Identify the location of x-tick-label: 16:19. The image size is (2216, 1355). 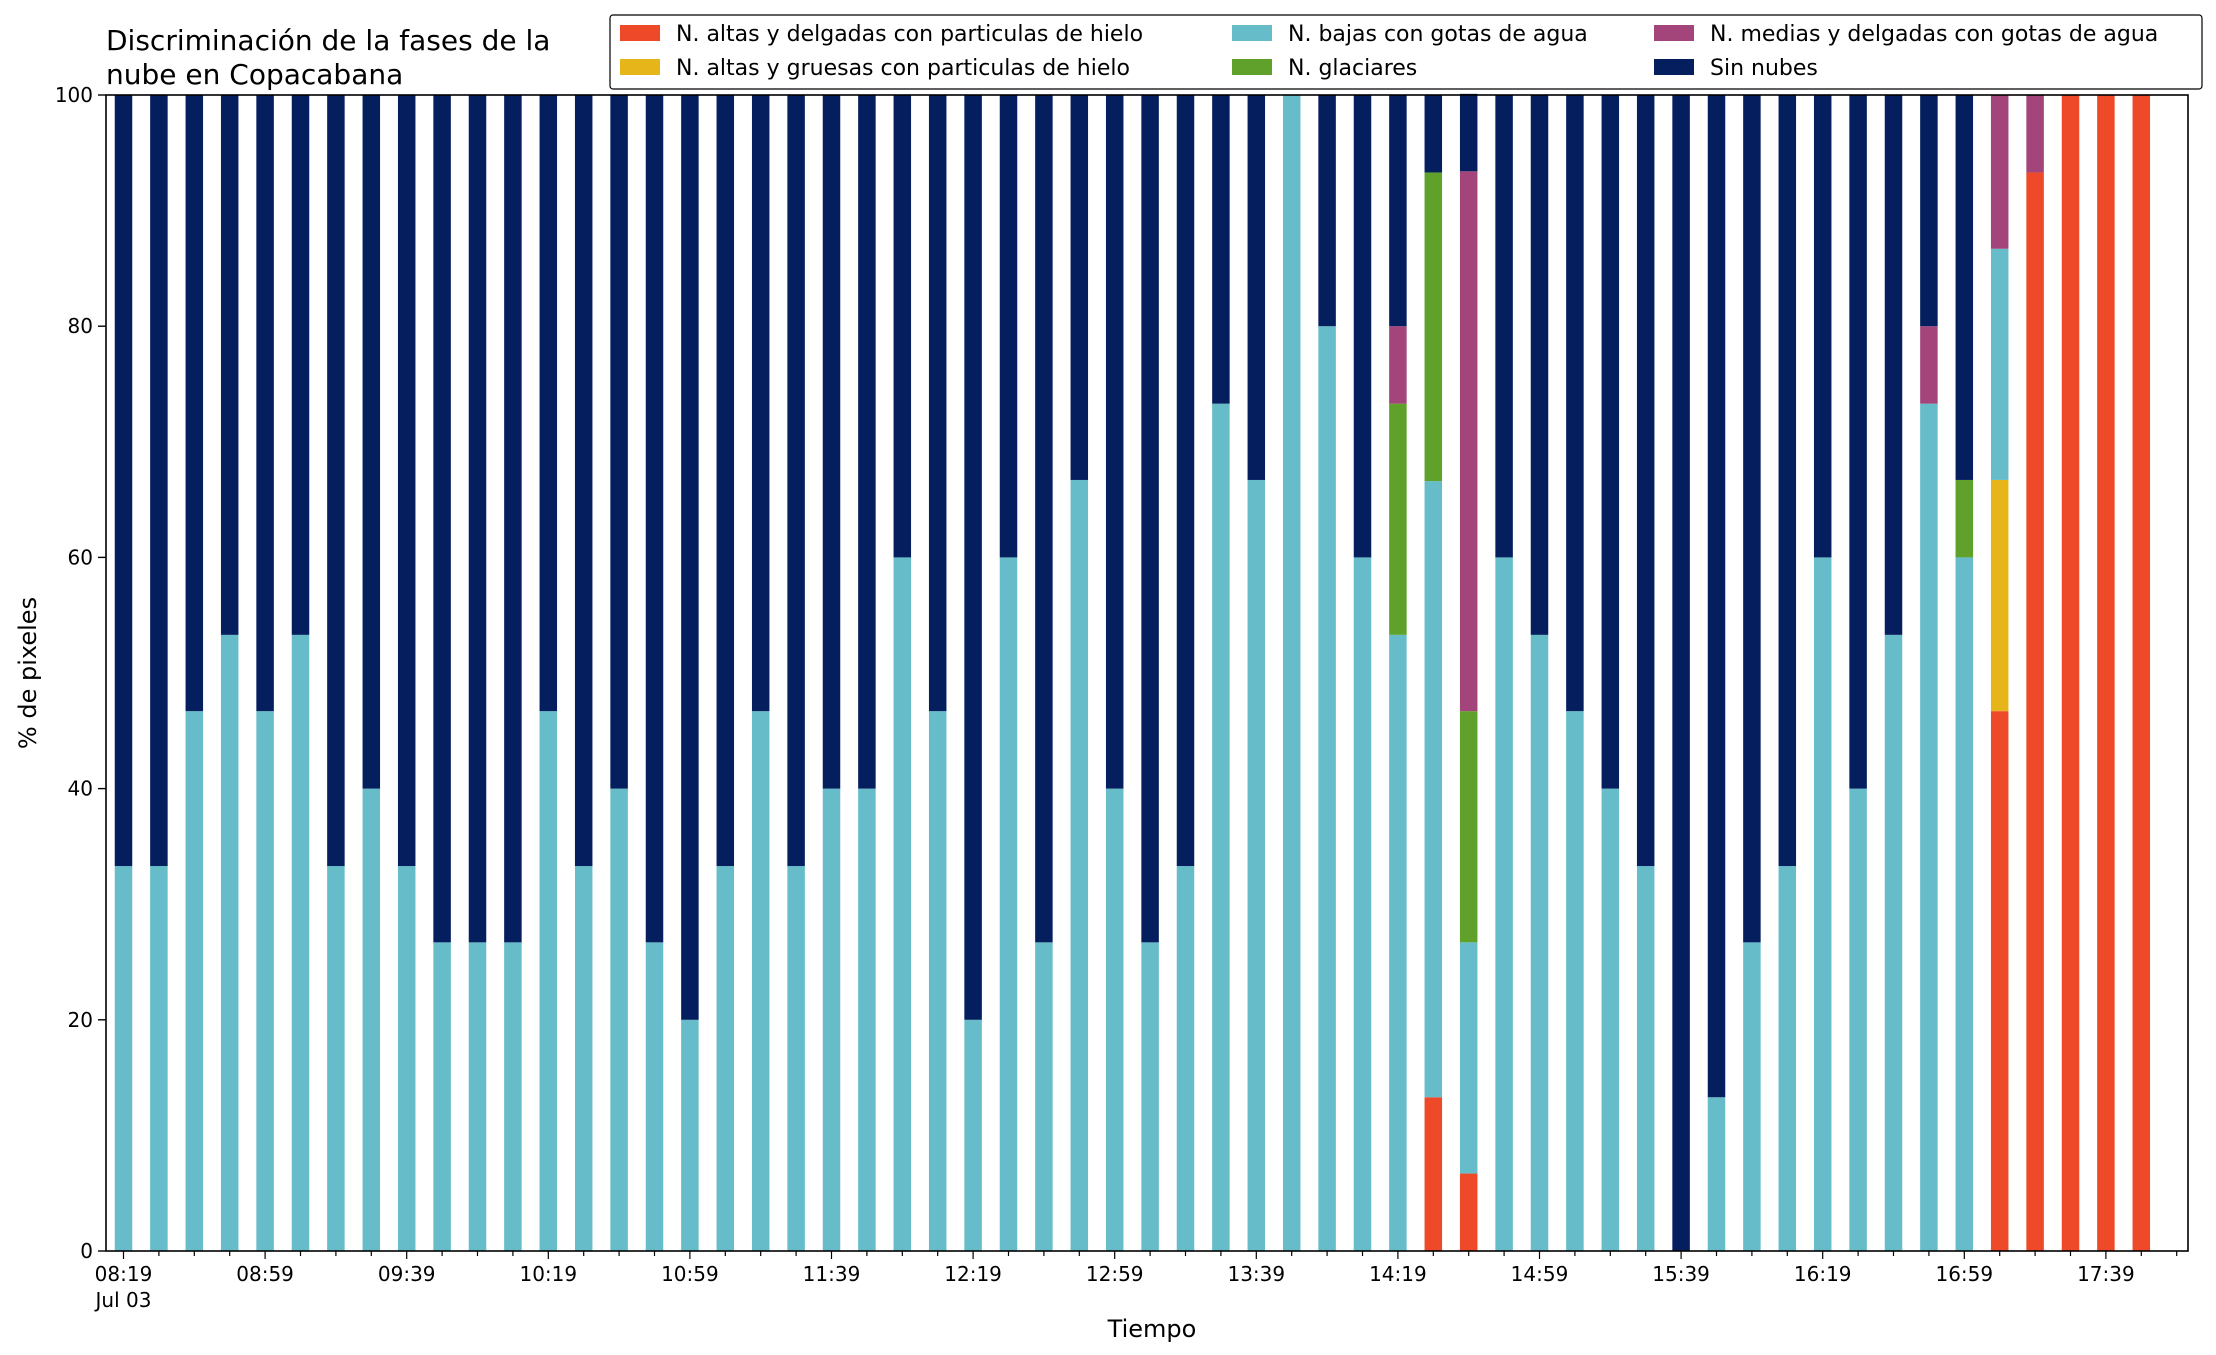
(1823, 1274).